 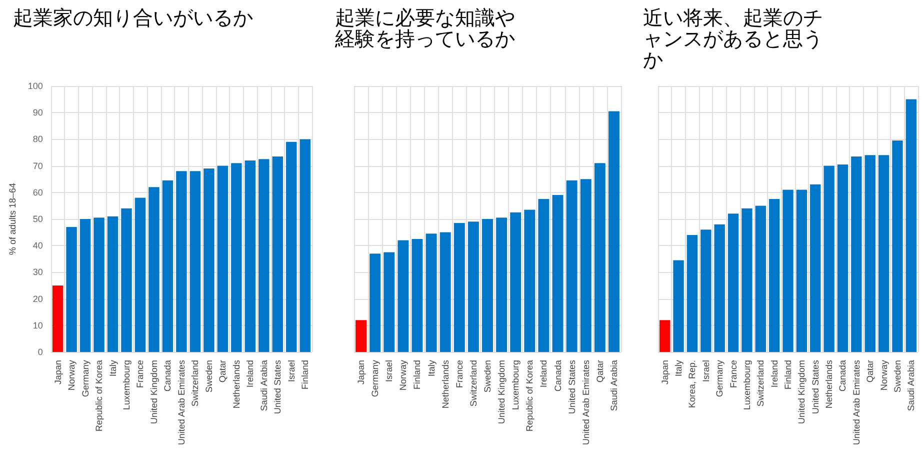 What do you see at coordinates (37, 219) in the screenshot?
I see `y-tick-label: 50` at bounding box center [37, 219].